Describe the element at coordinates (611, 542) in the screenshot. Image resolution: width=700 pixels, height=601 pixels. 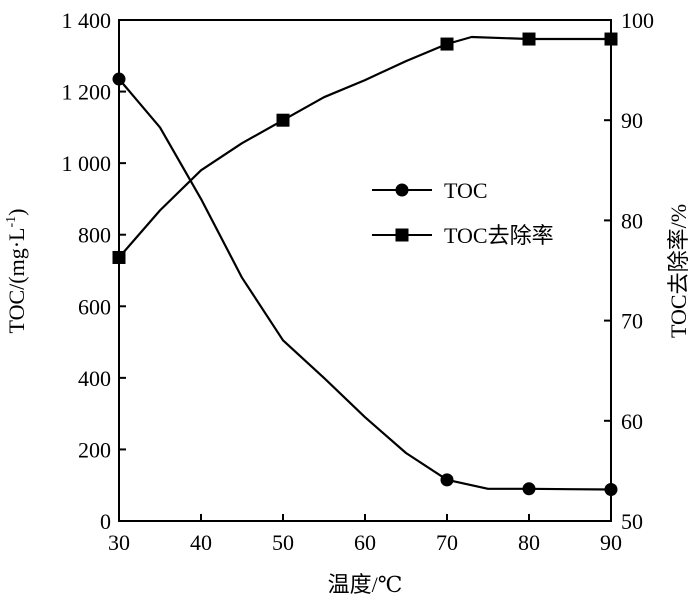
I see `x-tick-label: 90` at that location.